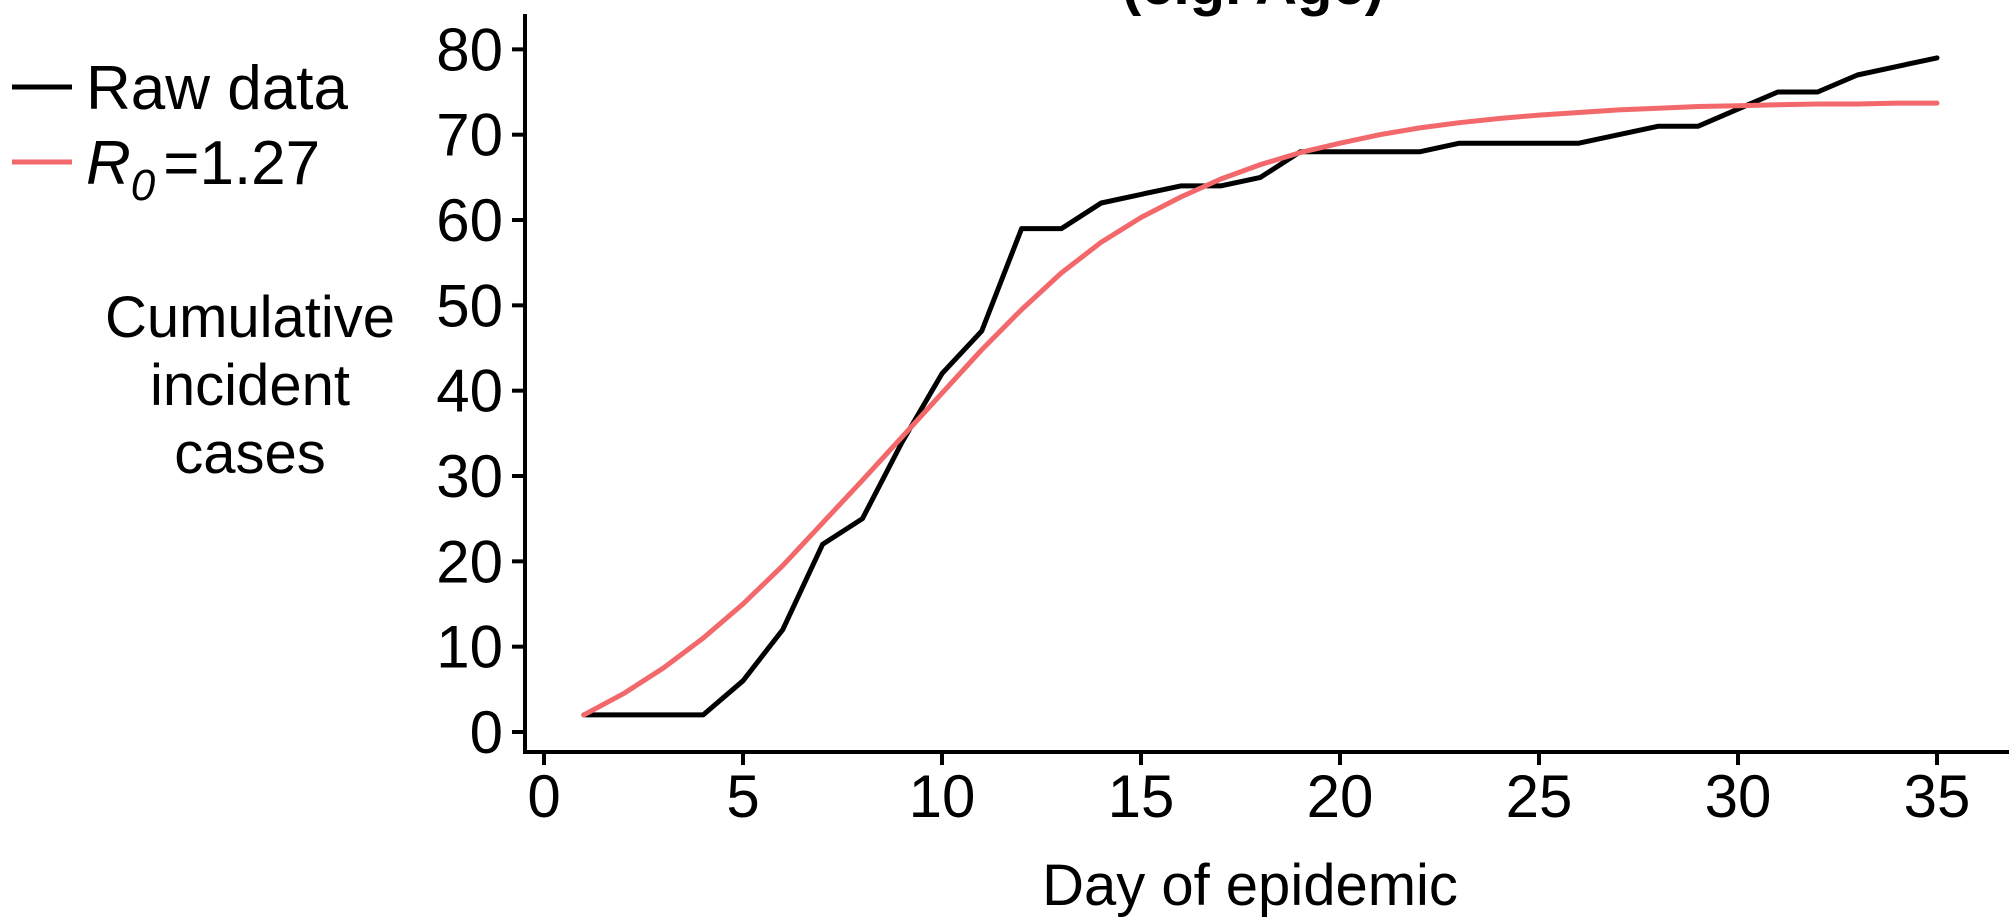 Image resolution: width=2009 pixels, height=921 pixels. I want to click on y-tick-label: 50, so click(469, 305).